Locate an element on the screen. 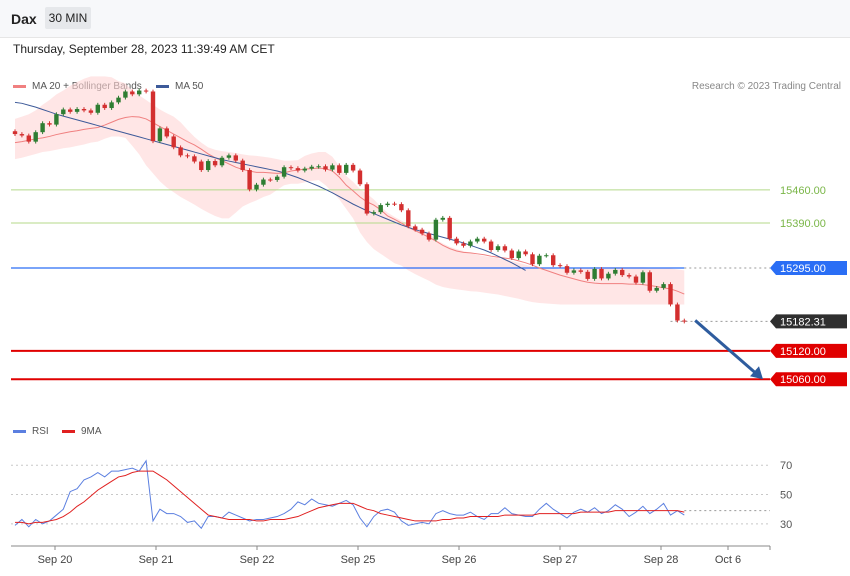  x-tick-label-4: Sep 26 is located at coordinates (459, 560).